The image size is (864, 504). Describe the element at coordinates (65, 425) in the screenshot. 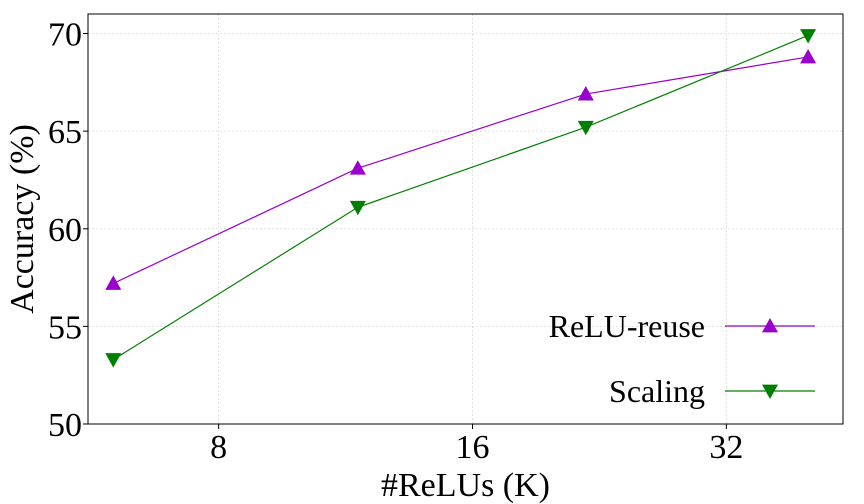

I see `y-tick-label: 50` at that location.